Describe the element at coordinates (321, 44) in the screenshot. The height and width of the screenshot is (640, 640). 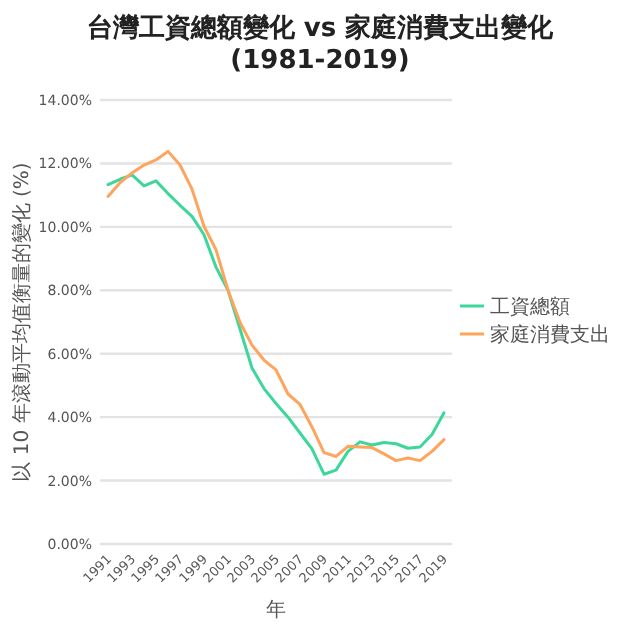
I see `chart-title: 台灣工資總額變化 vs 家庭消費支出變化 (1981-2019)` at that location.